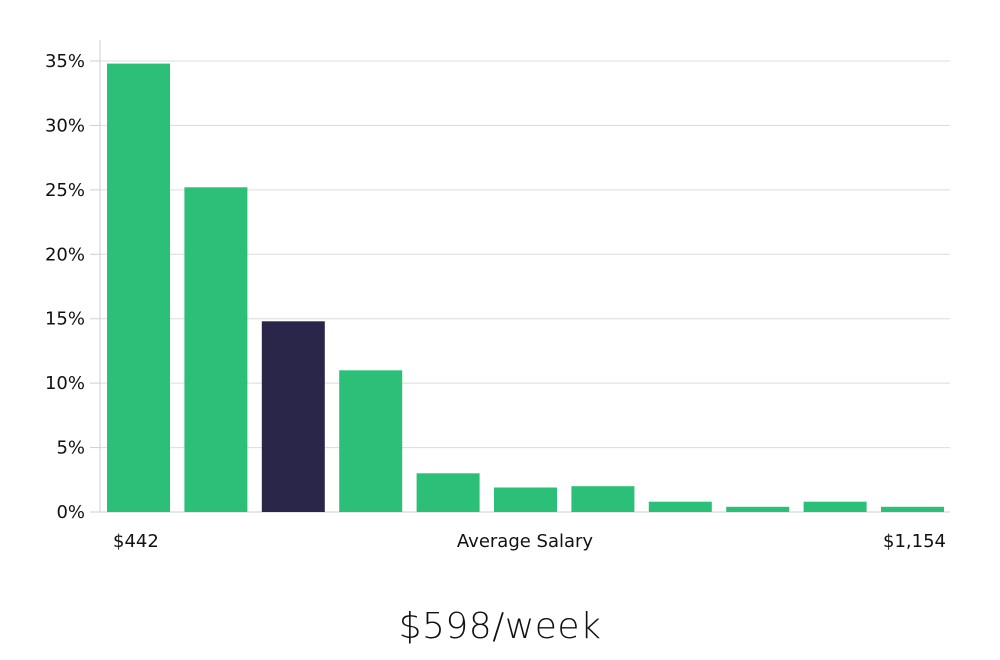  What do you see at coordinates (65, 319) in the screenshot?
I see `y-tick-15: 15%` at bounding box center [65, 319].